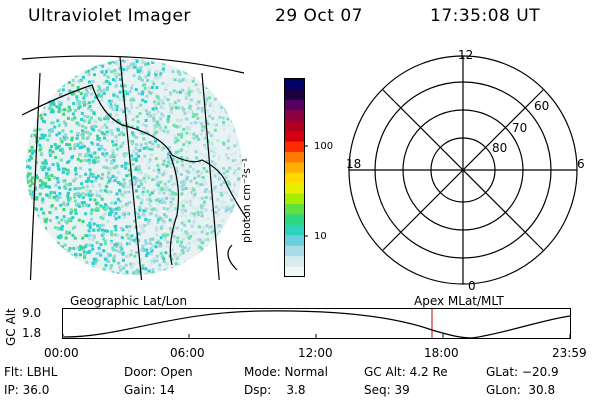  What do you see at coordinates (11, 327) in the screenshot?
I see `alt-ylabel: GC Alt` at bounding box center [11, 327].